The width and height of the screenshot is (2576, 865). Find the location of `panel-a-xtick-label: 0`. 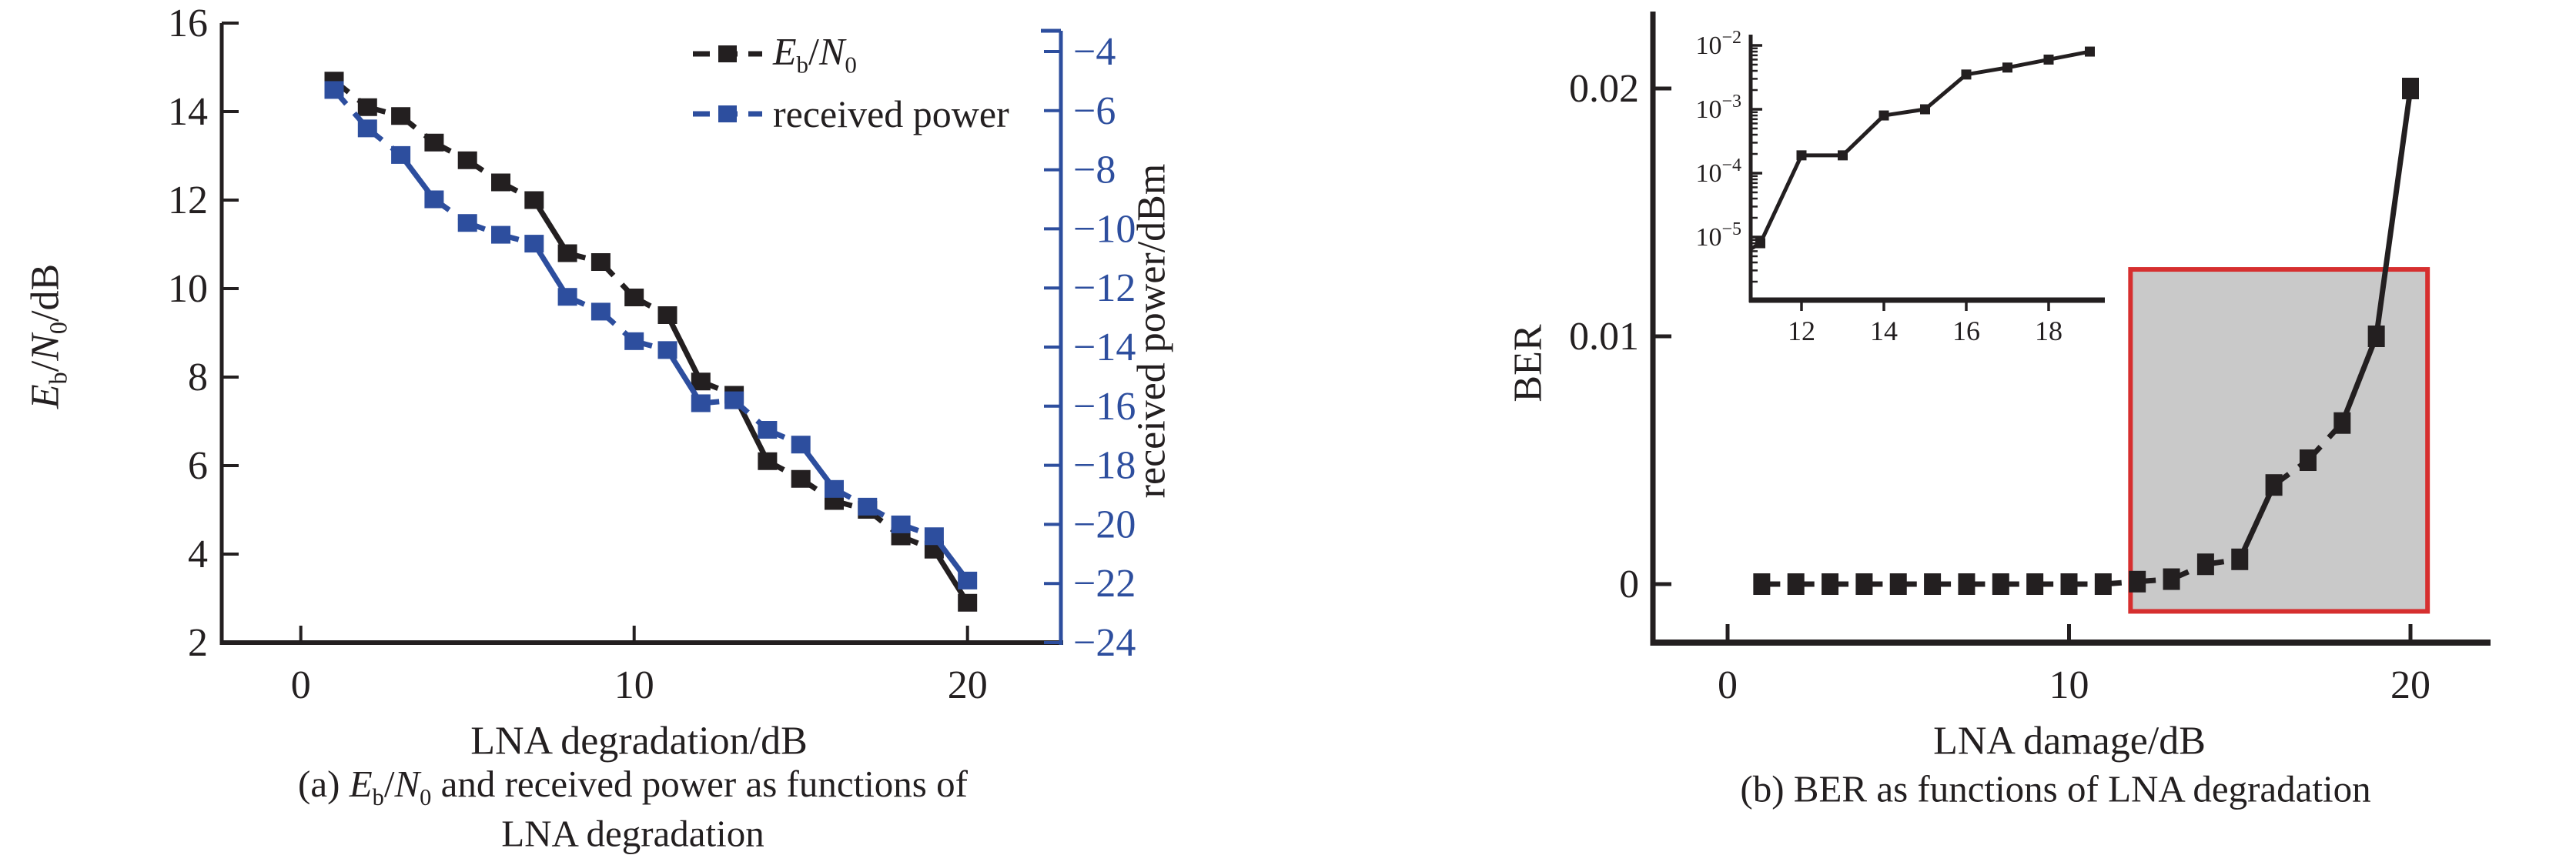

panel-a-xtick-label: 0 is located at coordinates (301, 685).